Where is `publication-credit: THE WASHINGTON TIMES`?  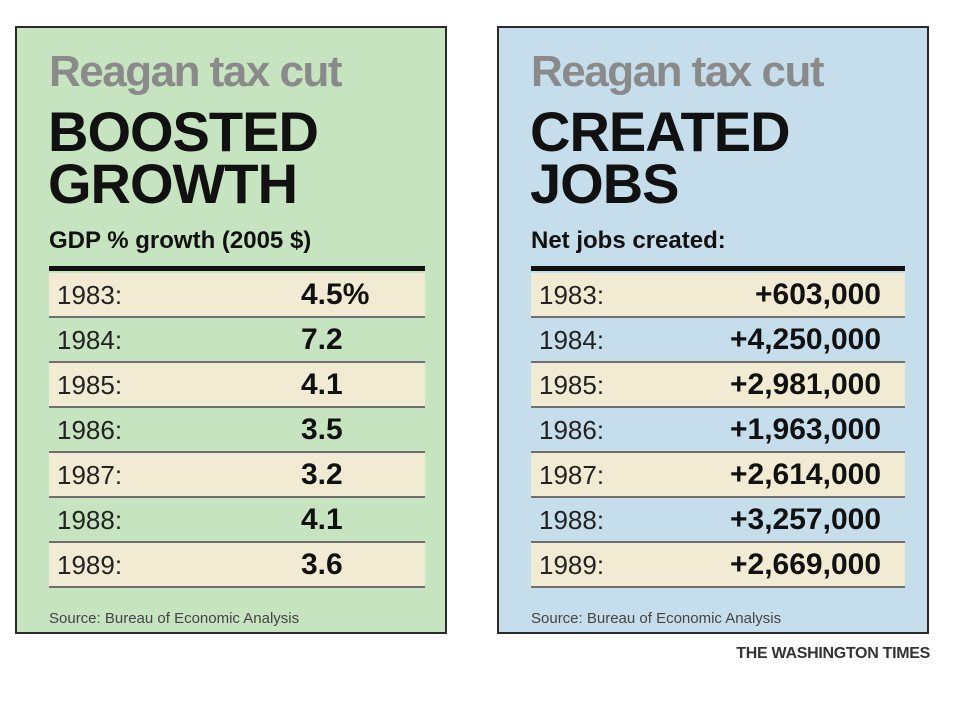 publication-credit: THE WASHINGTON TIMES is located at coordinates (833, 653).